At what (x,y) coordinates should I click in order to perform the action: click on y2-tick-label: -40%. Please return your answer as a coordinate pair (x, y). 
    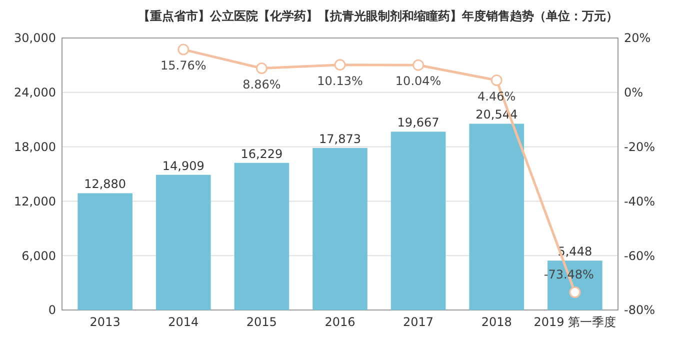
    Looking at the image, I should click on (640, 201).